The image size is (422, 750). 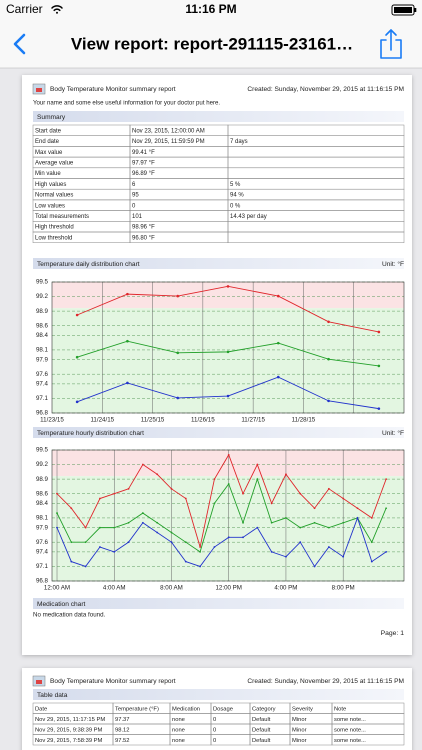 What do you see at coordinates (52, 695) in the screenshot?
I see `section-heading: Table data` at bounding box center [52, 695].